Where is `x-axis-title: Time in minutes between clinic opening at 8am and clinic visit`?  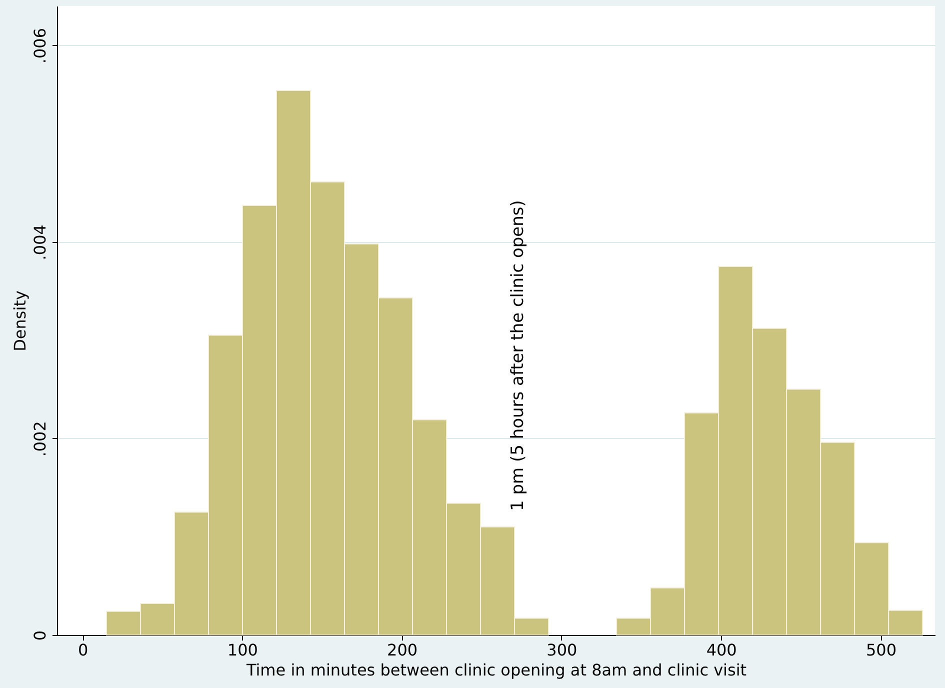
x-axis-title: Time in minutes between clinic opening at 8am and clinic visit is located at coordinates (496, 670).